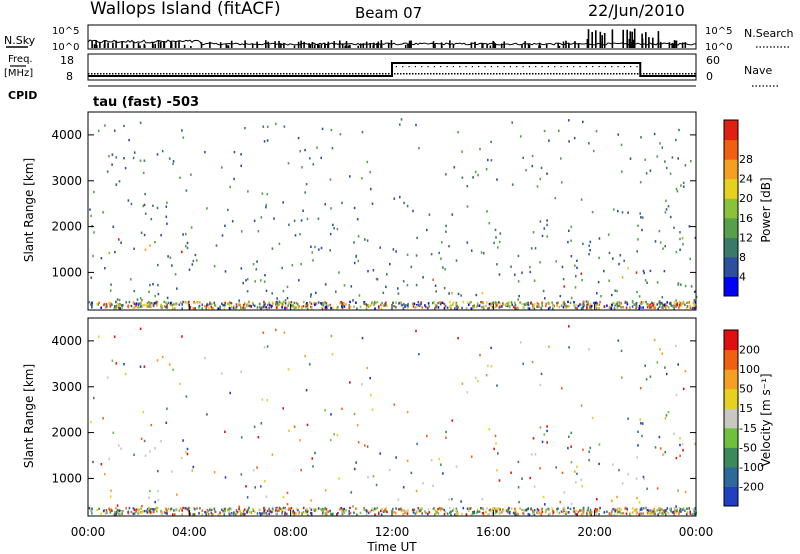 The width and height of the screenshot is (800, 554). What do you see at coordinates (493, 532) in the screenshot?
I see `x-tick-label: 16:00` at bounding box center [493, 532].